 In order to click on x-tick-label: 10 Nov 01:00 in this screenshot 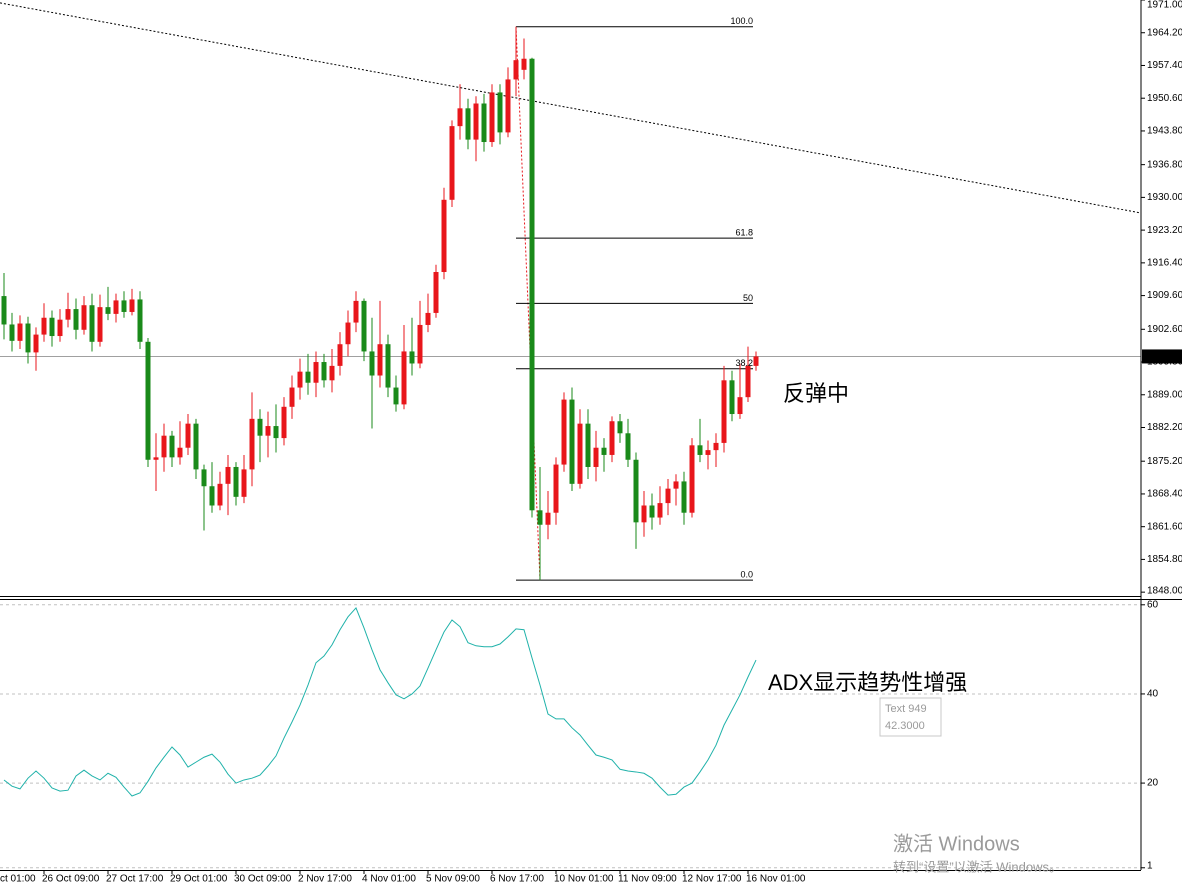, I will do `click(584, 879)`.